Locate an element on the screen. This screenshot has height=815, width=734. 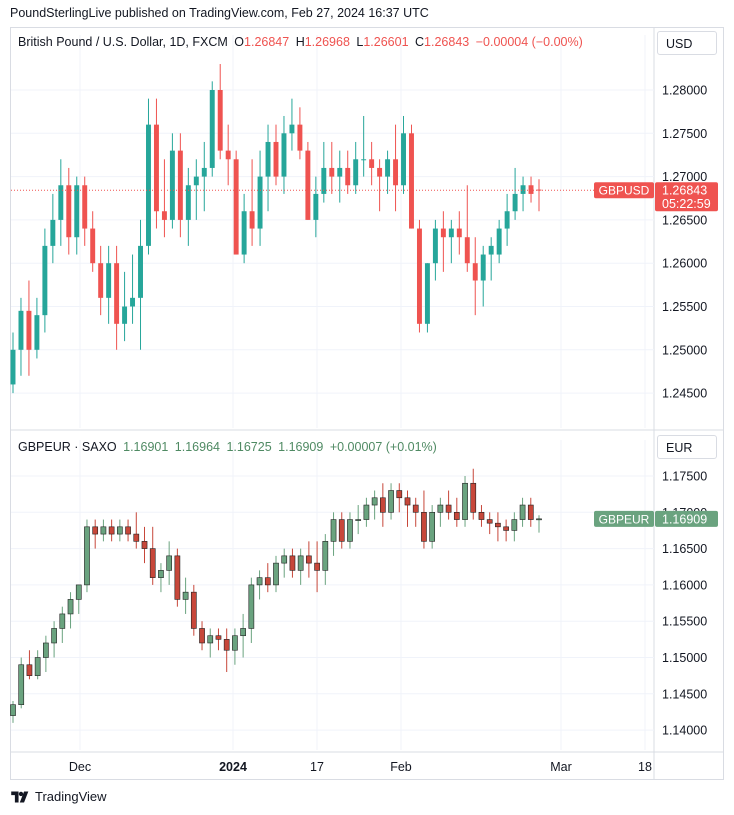
gbpeur-price-tag is located at coordinates (686, 518).